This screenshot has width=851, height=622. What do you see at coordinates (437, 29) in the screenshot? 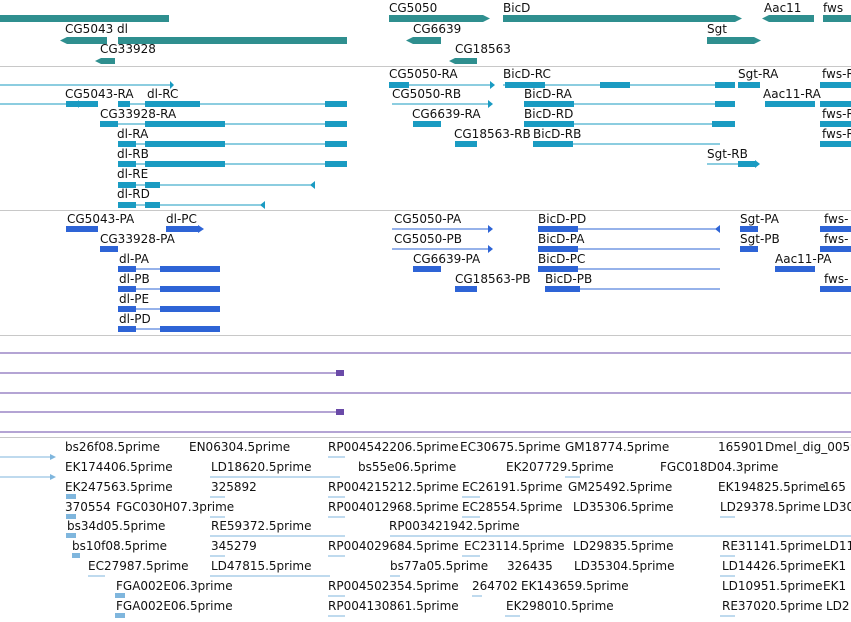
I see `gene-label: CG6639` at bounding box center [437, 29].